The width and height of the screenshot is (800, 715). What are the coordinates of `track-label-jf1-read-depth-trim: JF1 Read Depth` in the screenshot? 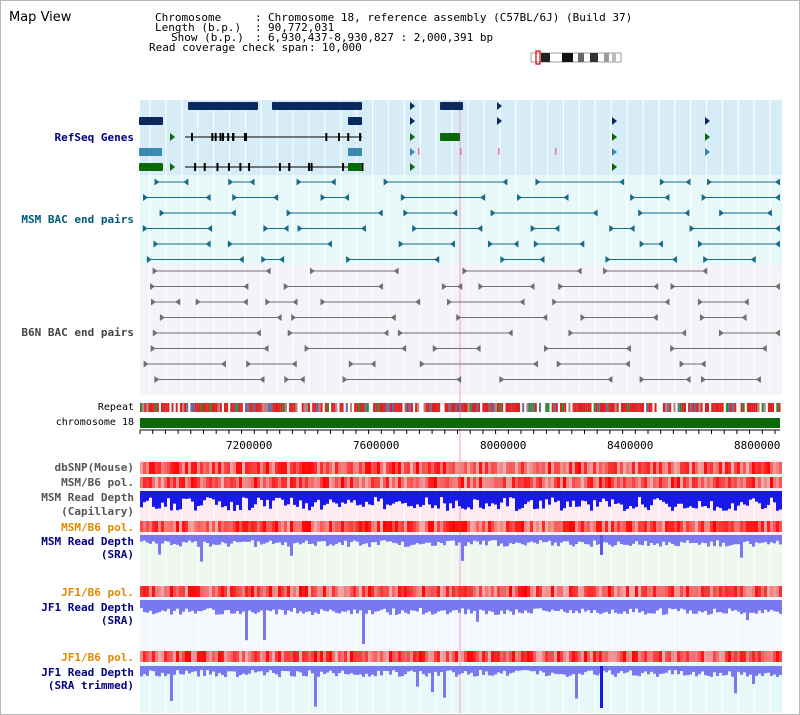 It's located at (87, 672).